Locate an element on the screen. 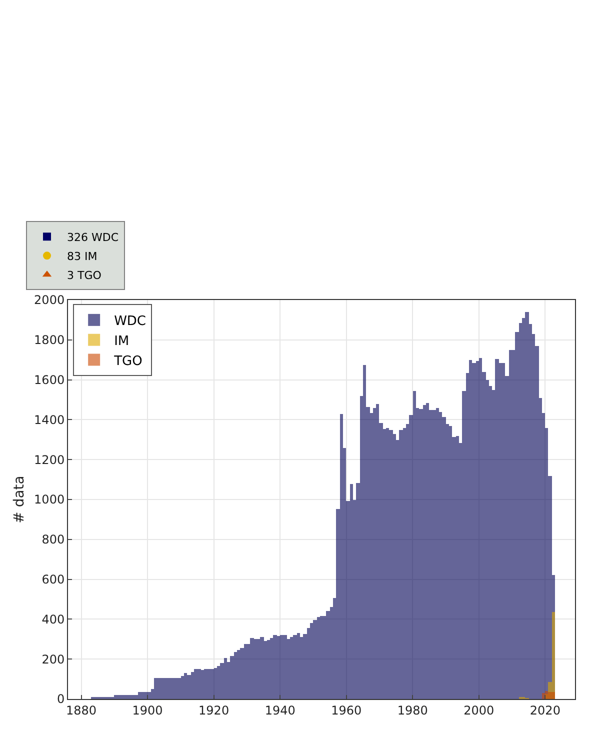 The width and height of the screenshot is (598, 729). legend-label: 326 WDC is located at coordinates (93, 237).